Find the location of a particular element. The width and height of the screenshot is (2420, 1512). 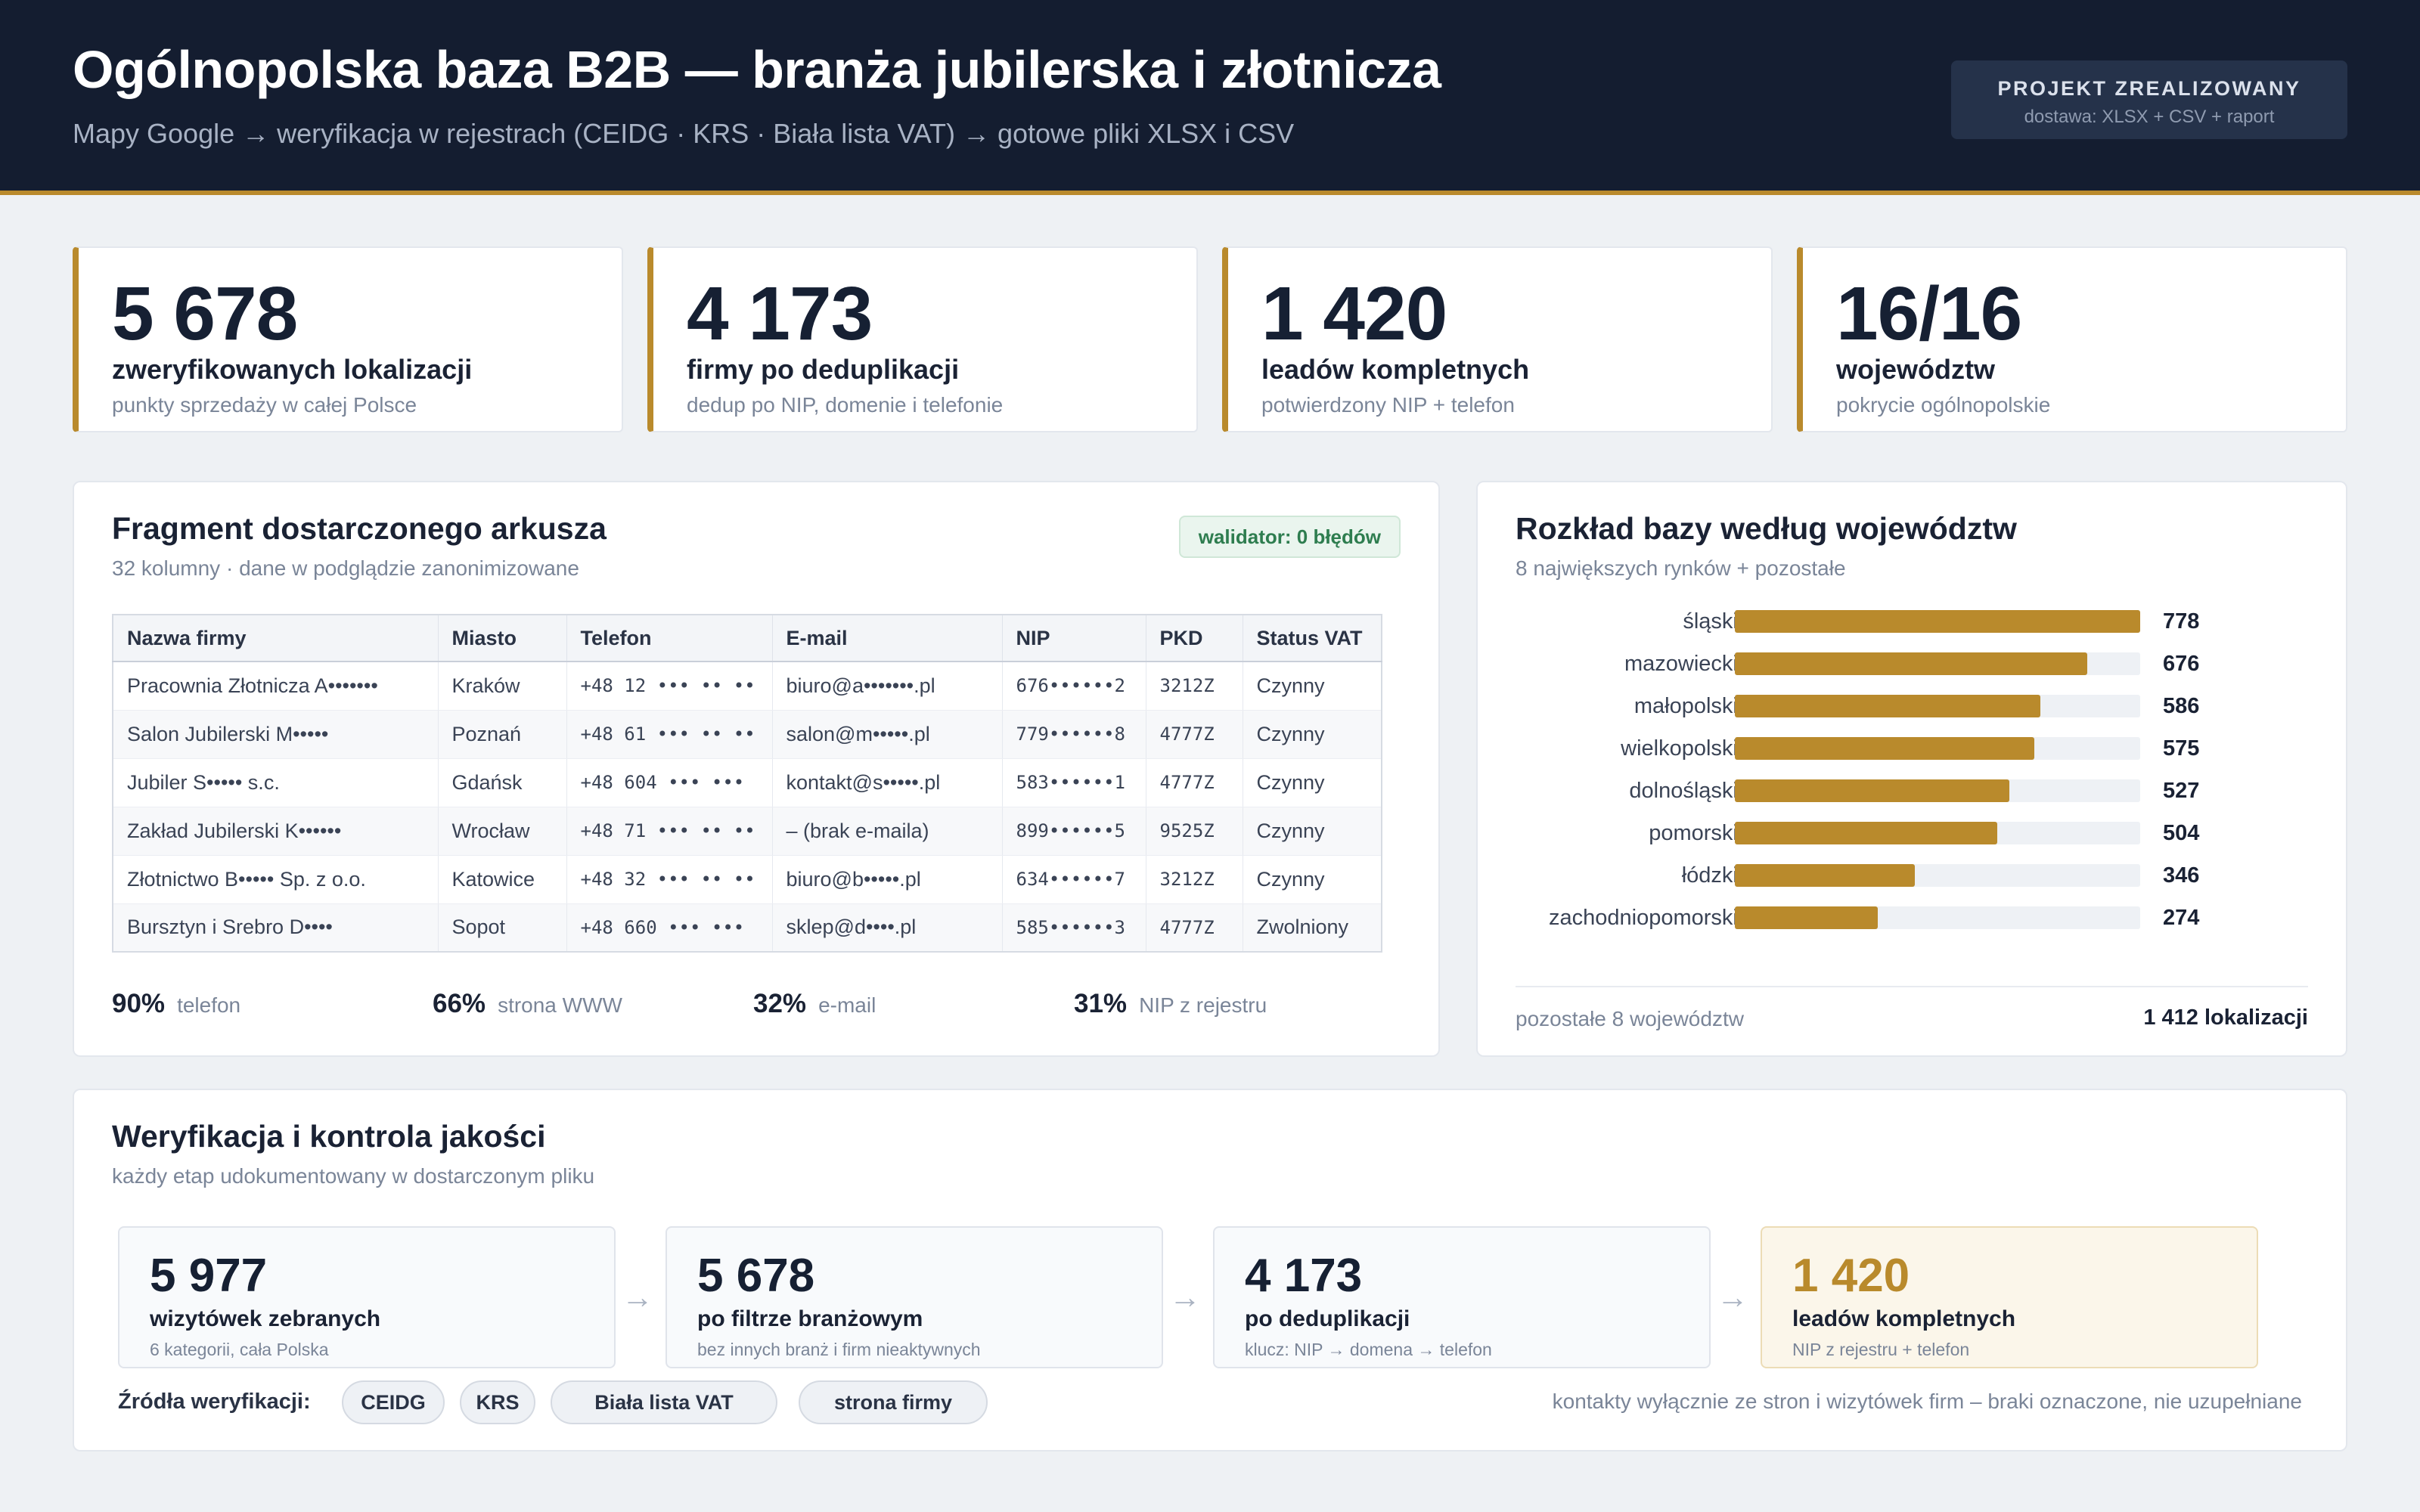

step-value: 5 678 is located at coordinates (756, 1276).